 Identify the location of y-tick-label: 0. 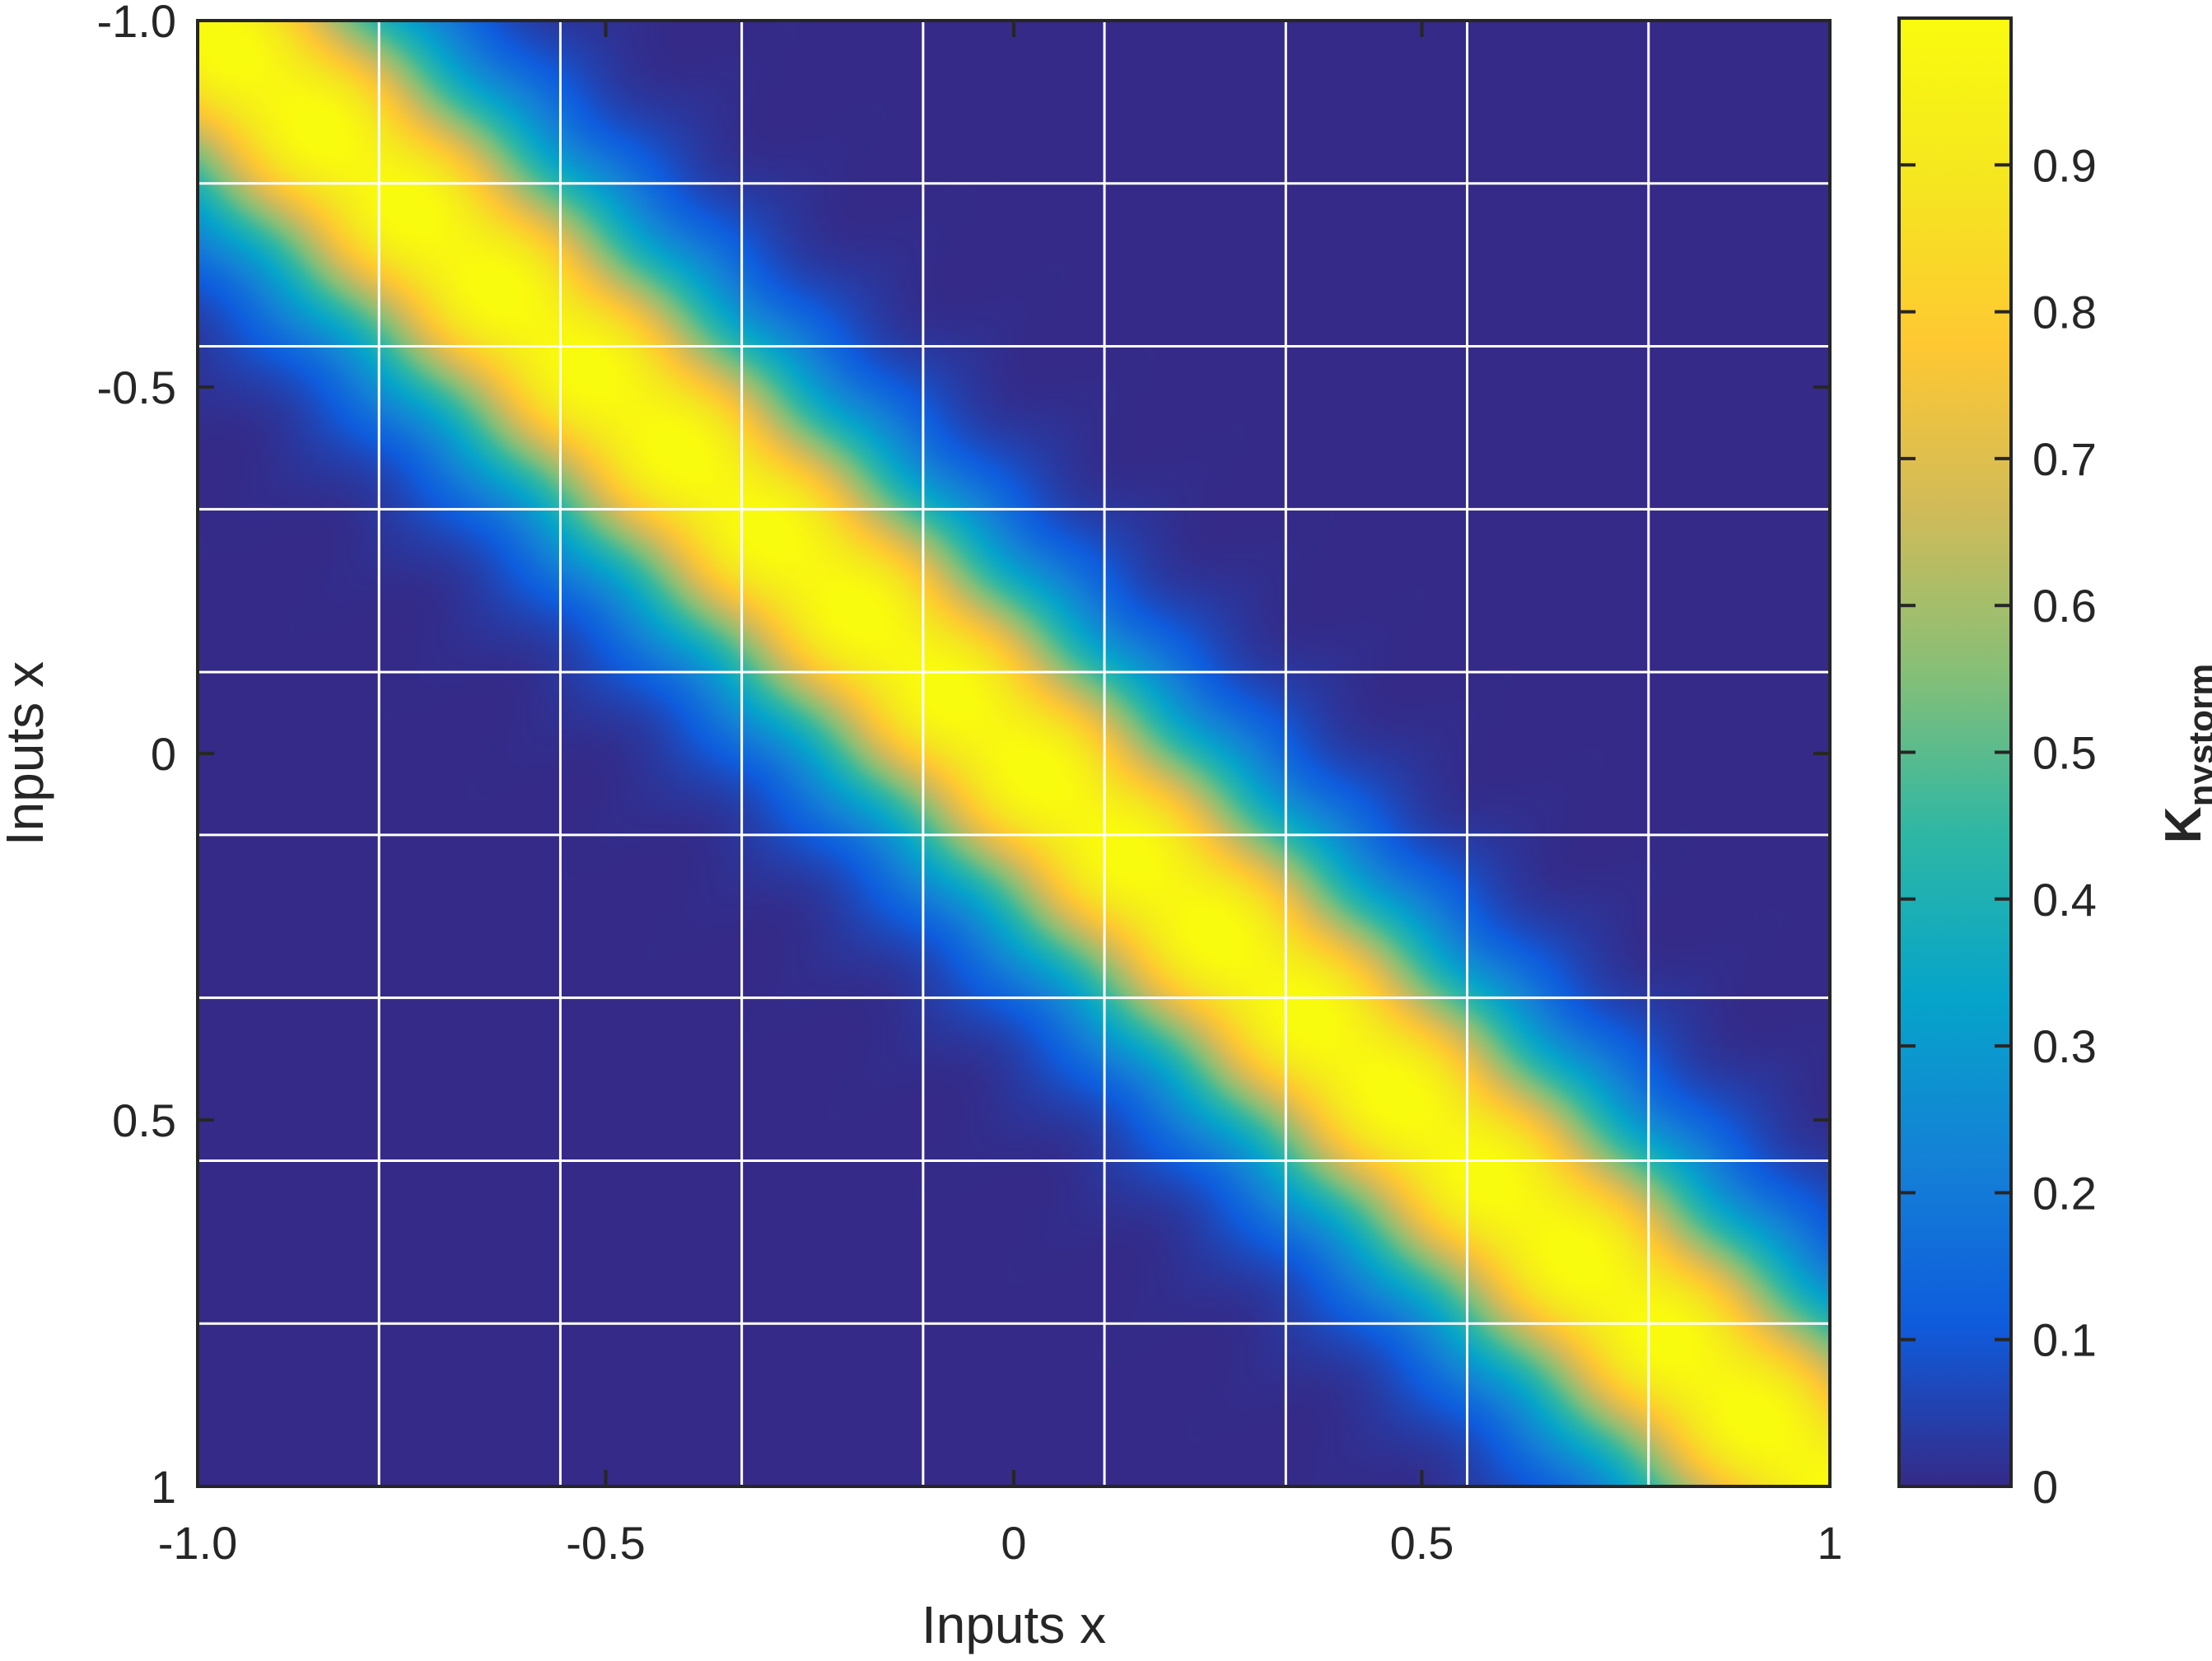
(163, 754).